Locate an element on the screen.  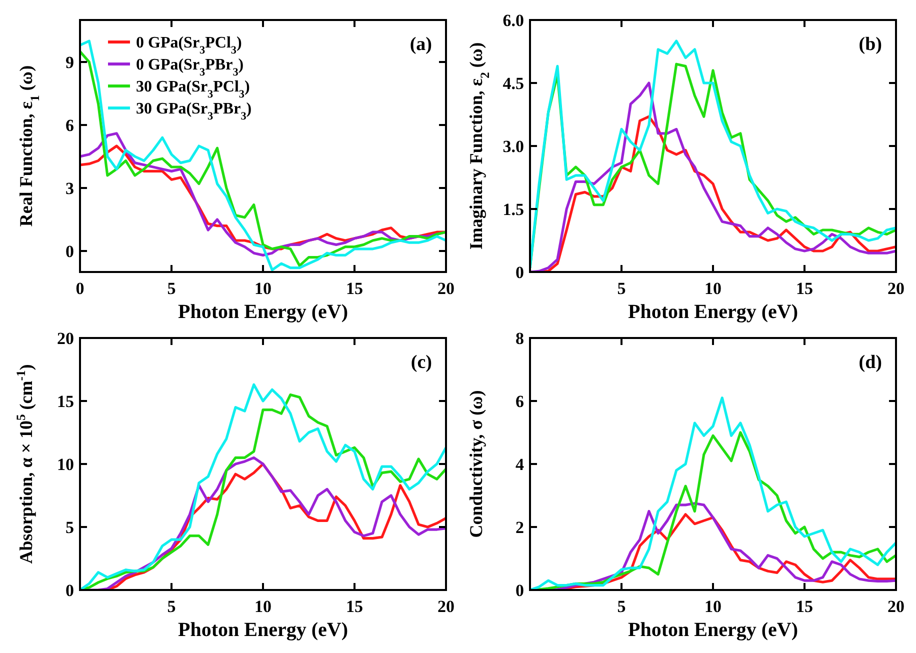
legend-label: 0 GPa(Sr$_{3}$PCl$_{3}$) is located at coordinates (189, 45).